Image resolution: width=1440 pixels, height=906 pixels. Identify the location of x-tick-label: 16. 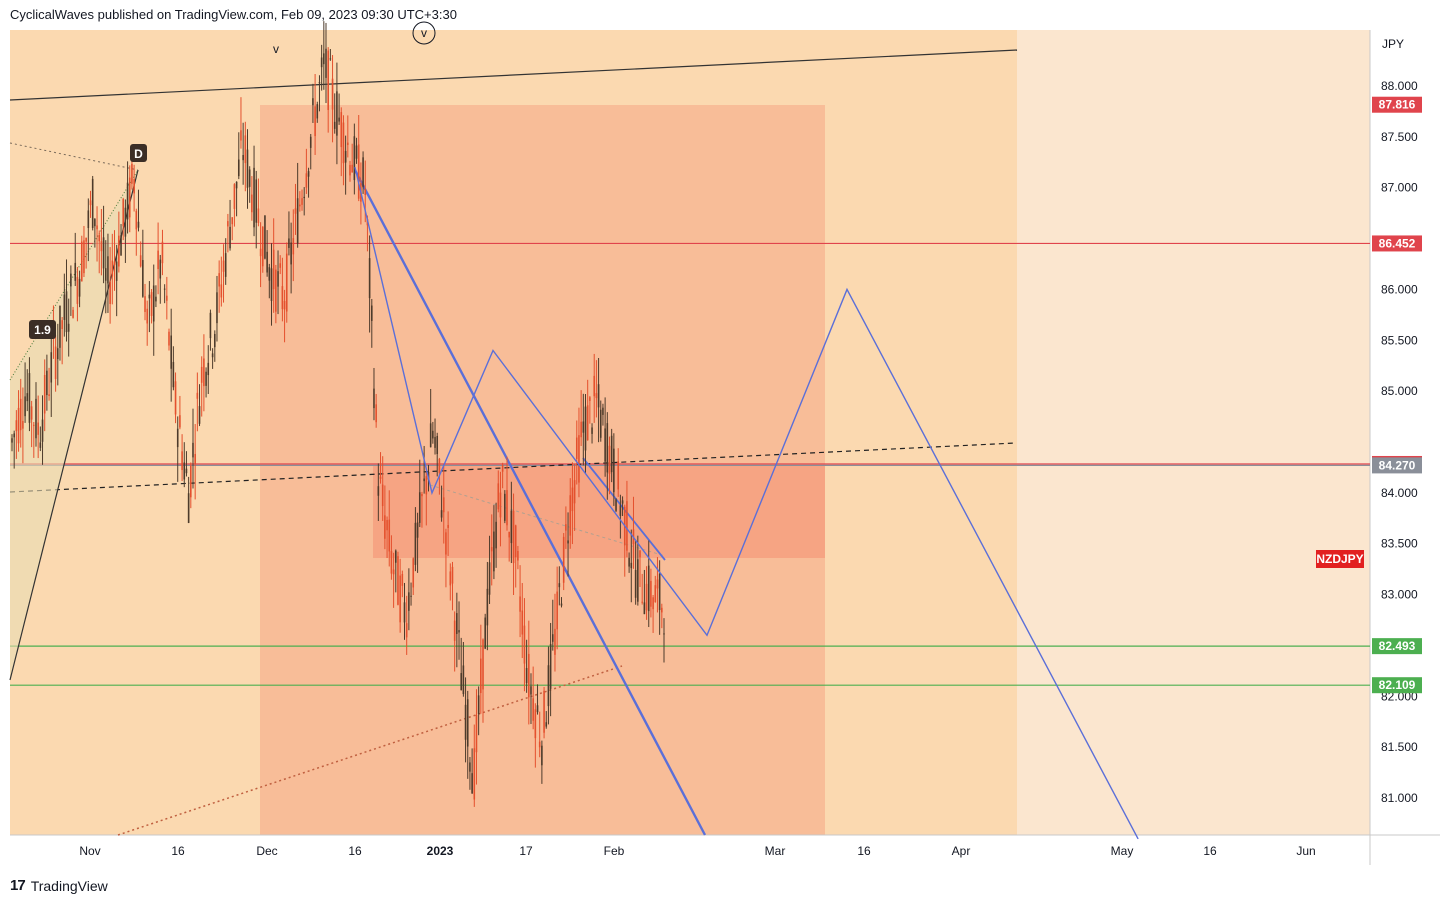
(355, 851).